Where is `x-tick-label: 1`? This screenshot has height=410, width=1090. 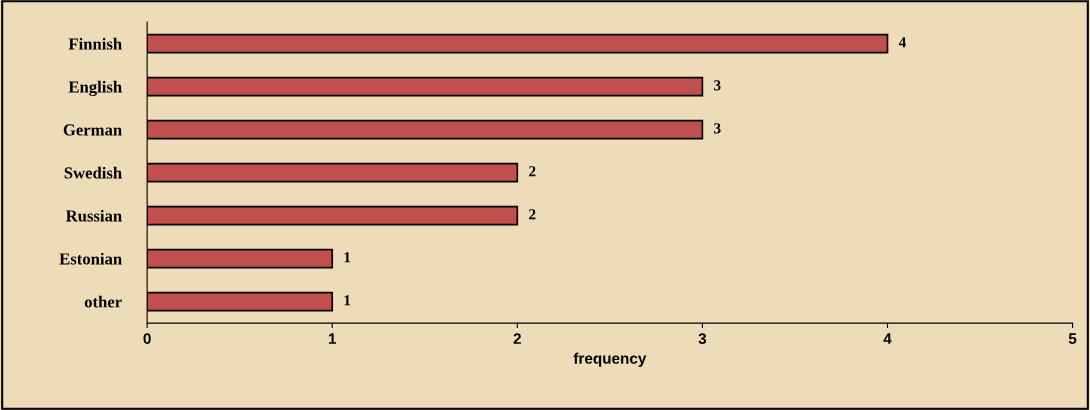 x-tick-label: 1 is located at coordinates (332, 338).